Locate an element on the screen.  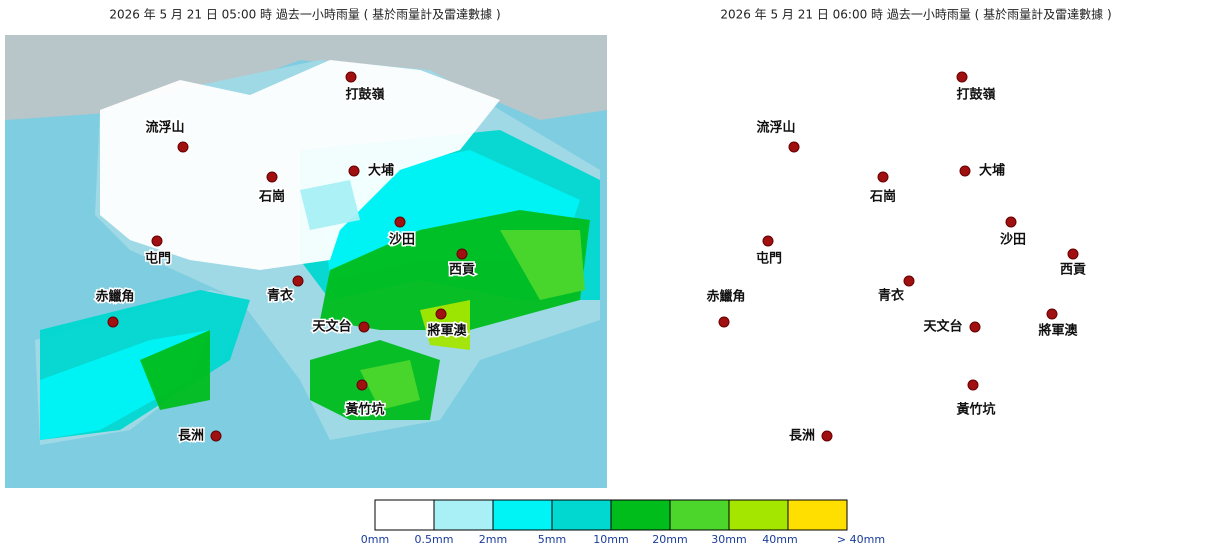
legend-label: > 40mm is located at coordinates (861, 539).